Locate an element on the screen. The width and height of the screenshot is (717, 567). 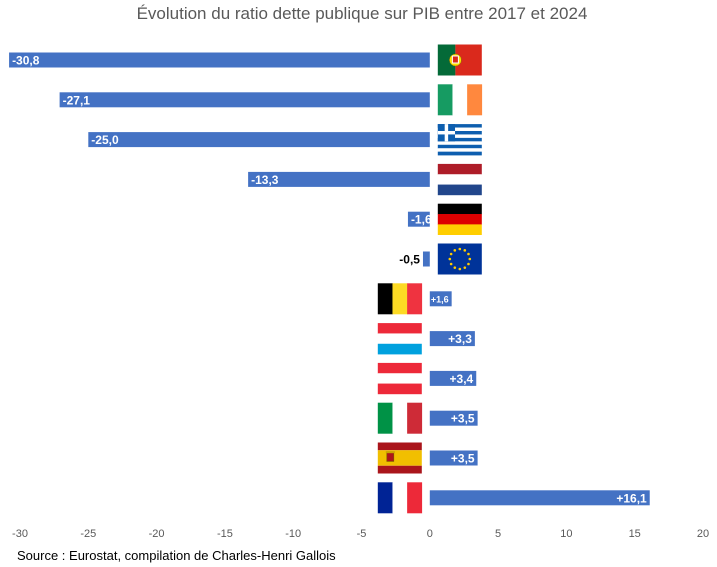
value-label-ireland: -27,1 is located at coordinates (77, 100).